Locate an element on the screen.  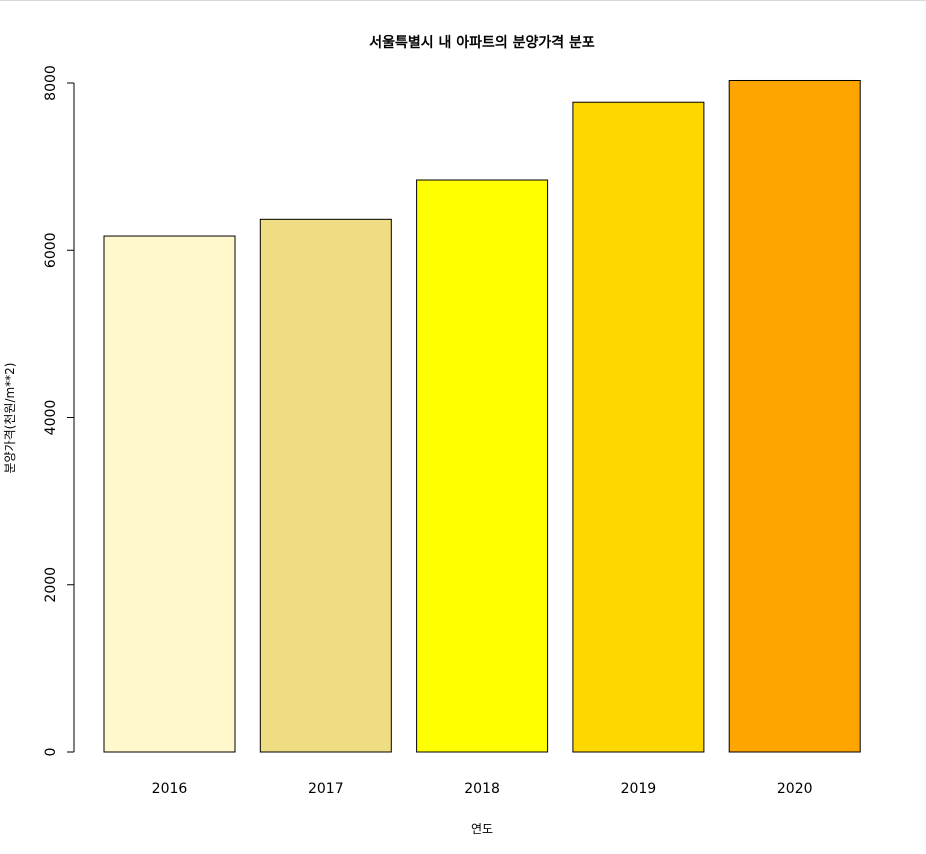
x-tick-label: 2019 is located at coordinates (639, 789).